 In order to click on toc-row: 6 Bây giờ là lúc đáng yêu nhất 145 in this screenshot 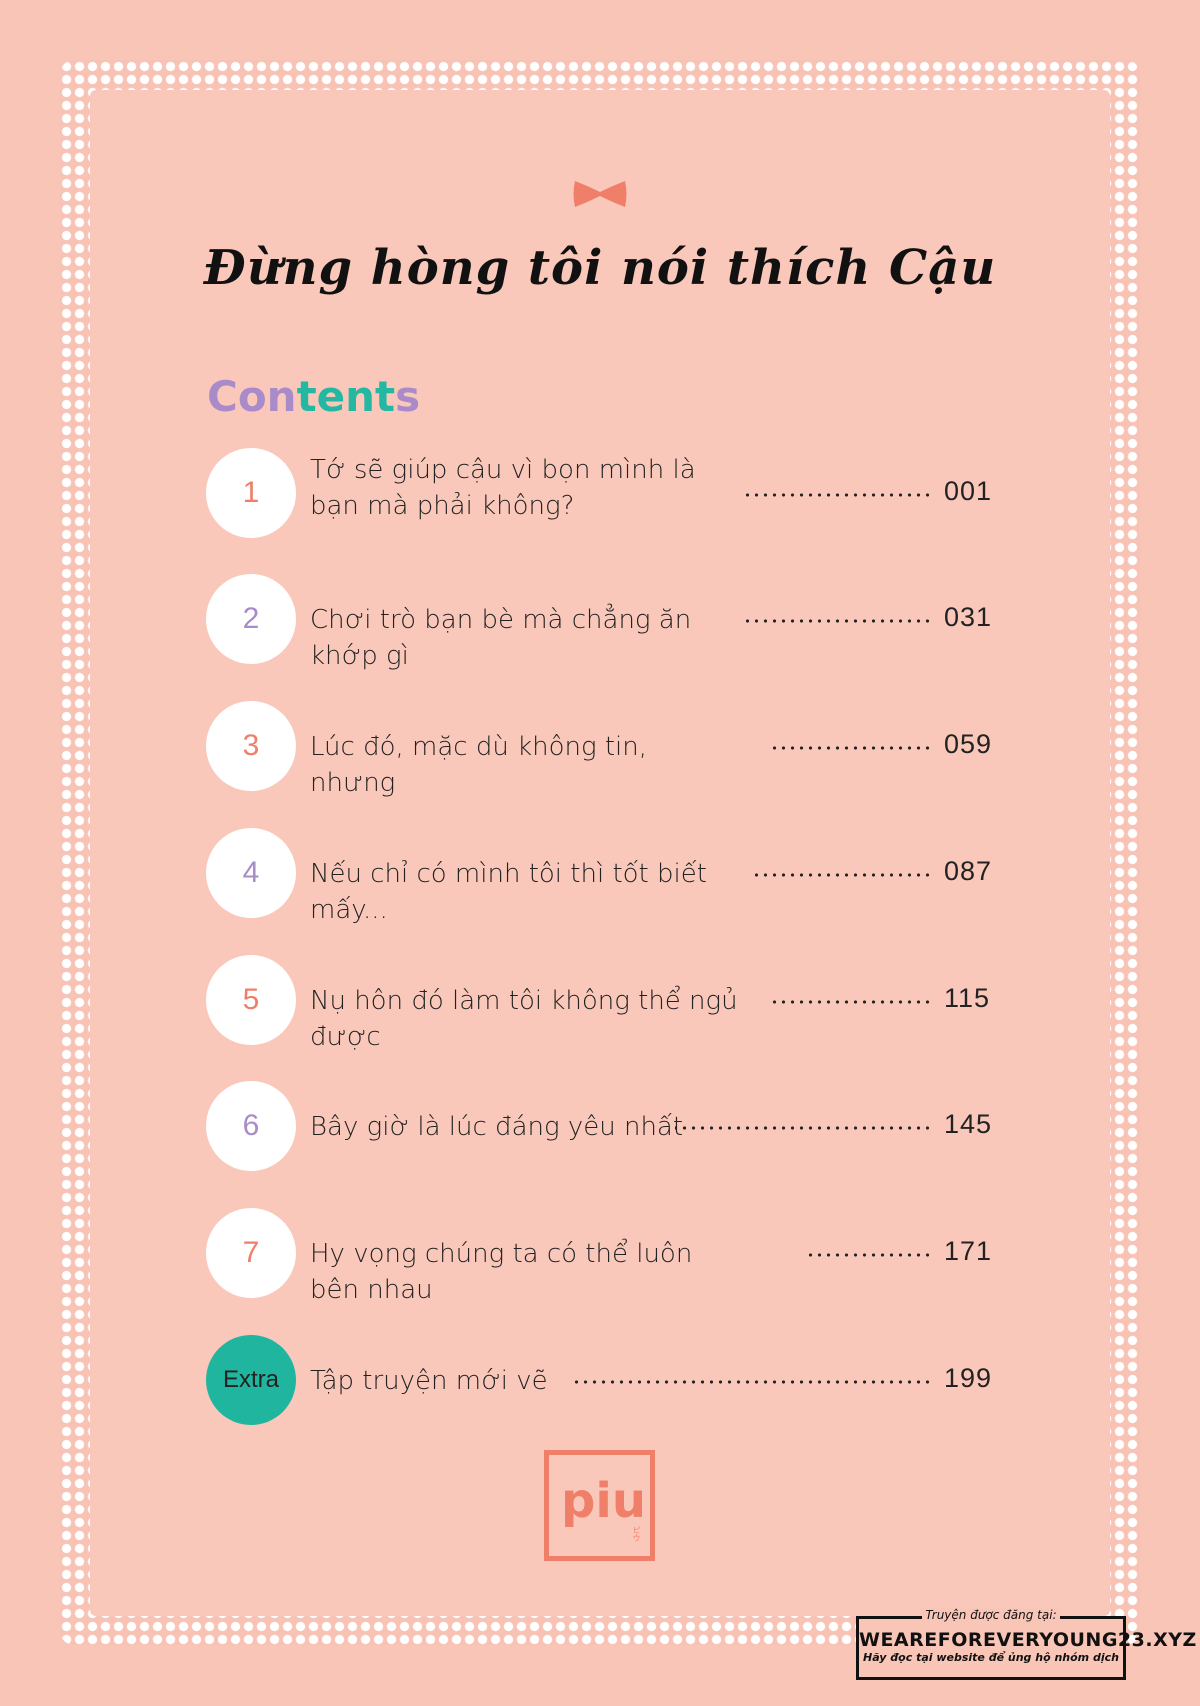, I will do `click(600, 1127)`.